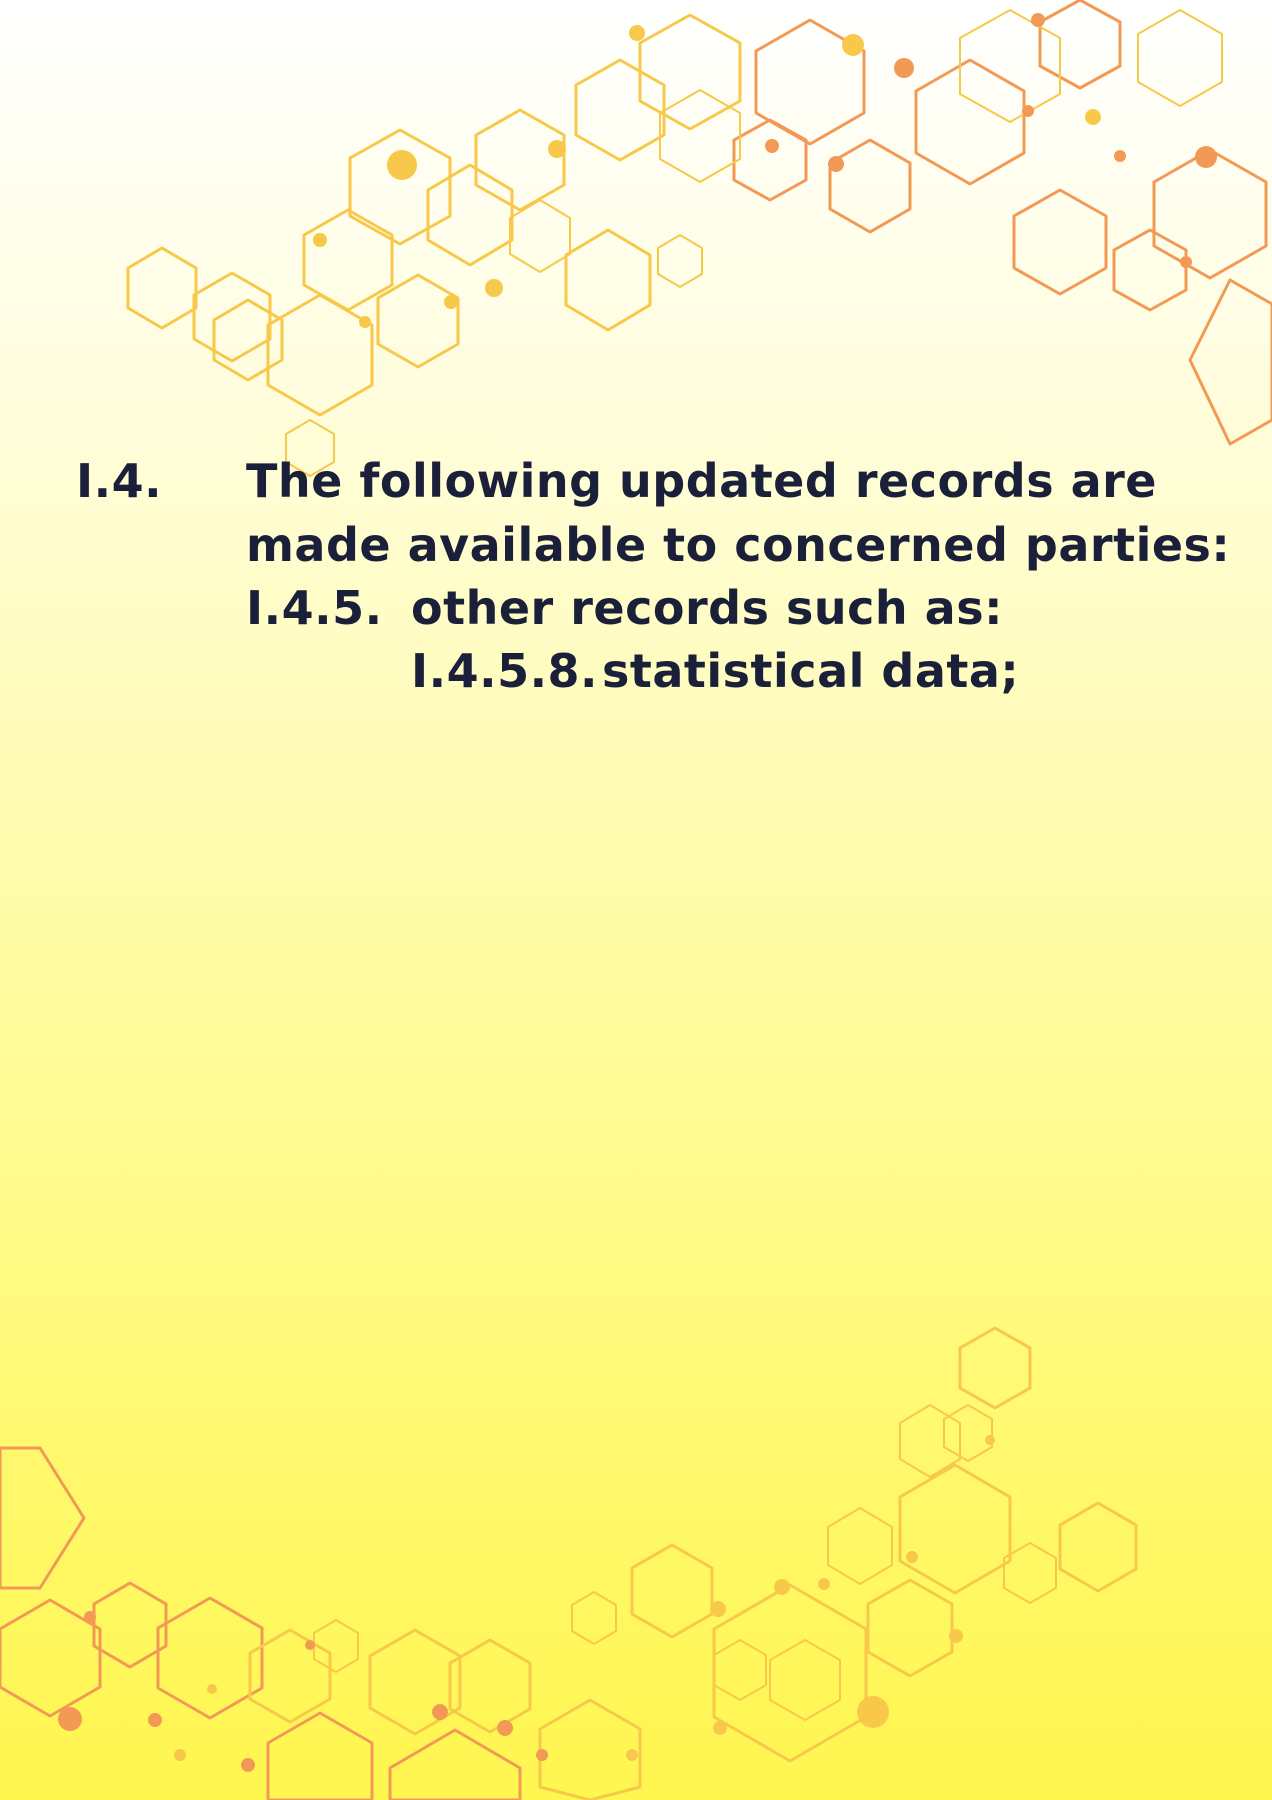 Image resolution: width=1272 pixels, height=1800 pixels. I want to click on clause-number: I.4., so click(119, 481).